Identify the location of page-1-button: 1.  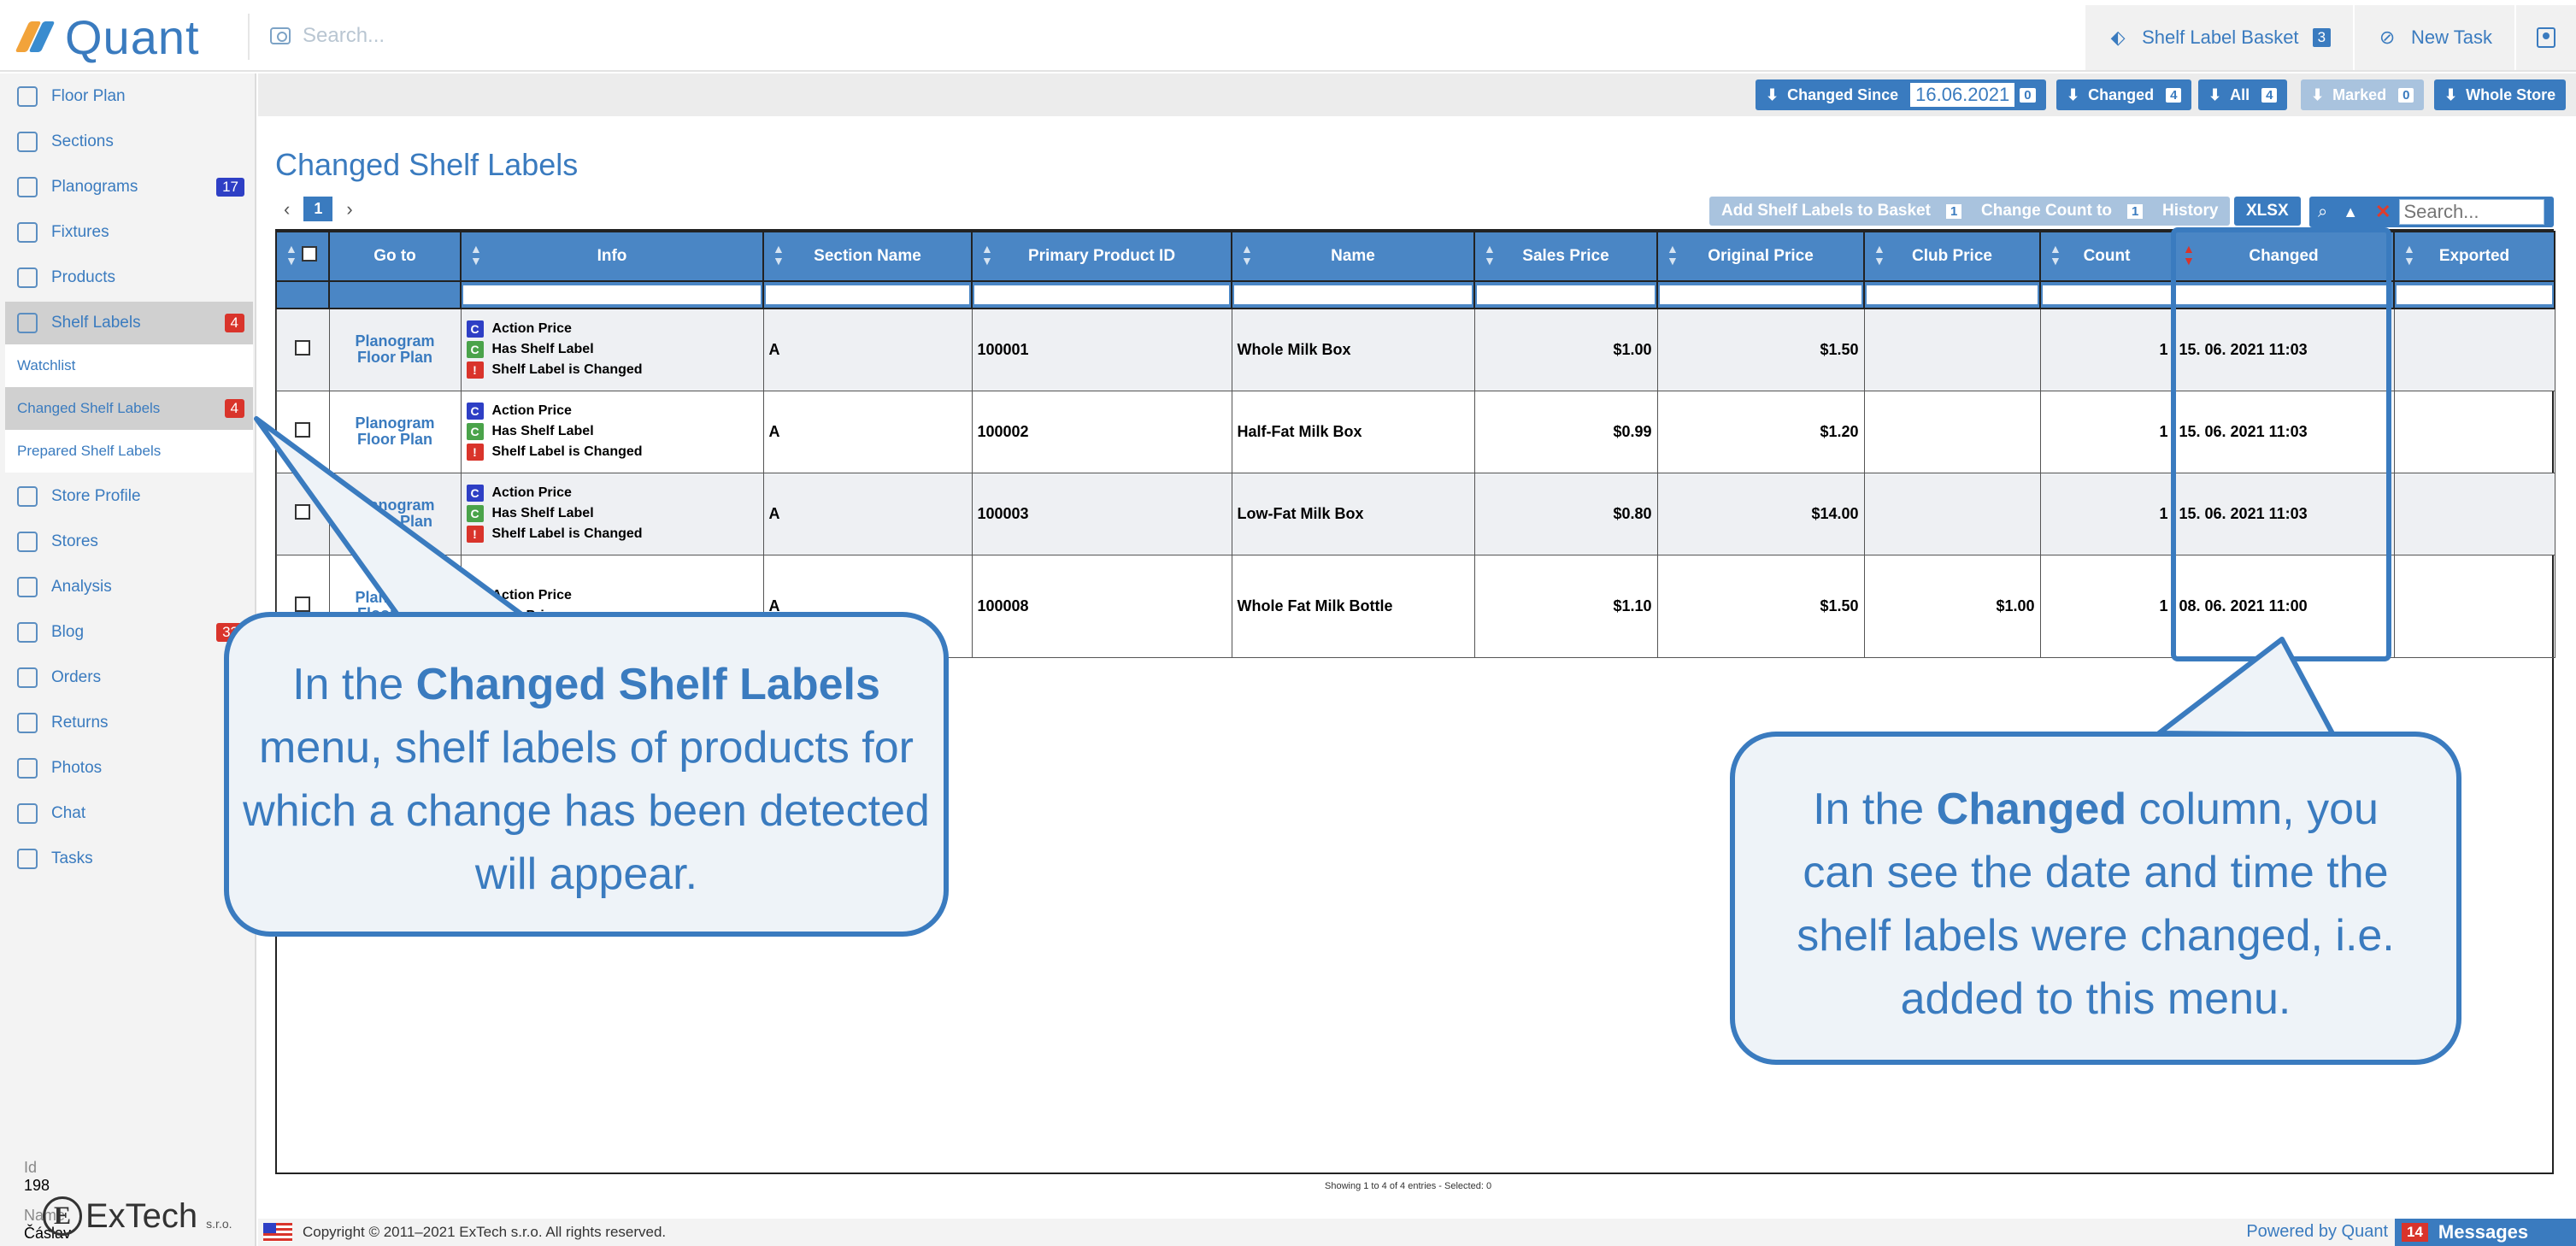
(318, 209).